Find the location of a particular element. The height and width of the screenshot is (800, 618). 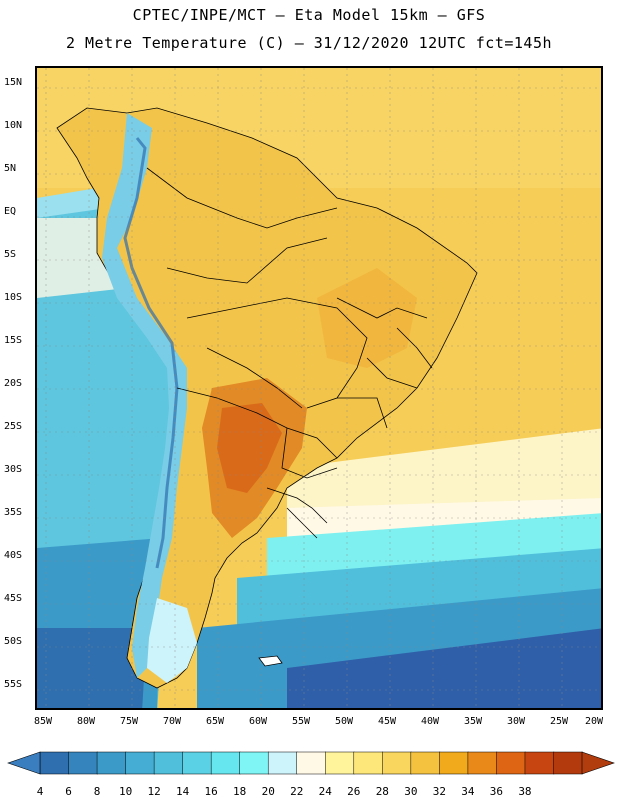

lon-label: 85W is located at coordinates (43, 721).